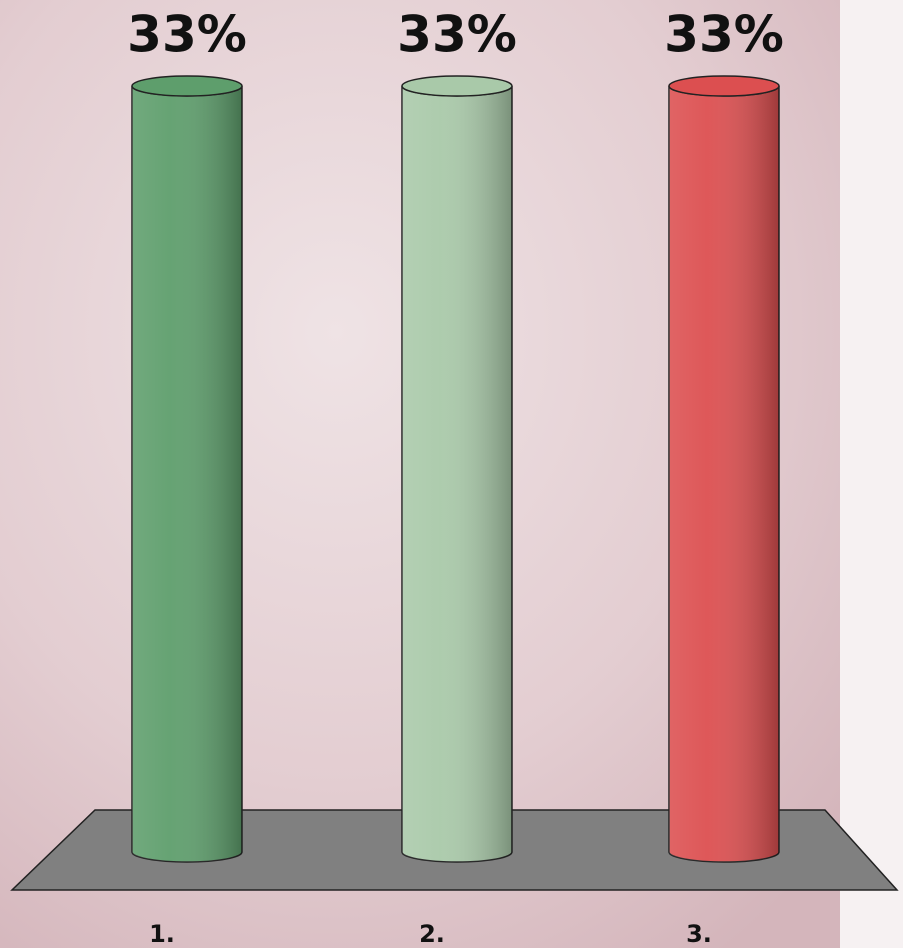  What do you see at coordinates (162, 934) in the screenshot?
I see `x-tick-label: 1.` at bounding box center [162, 934].